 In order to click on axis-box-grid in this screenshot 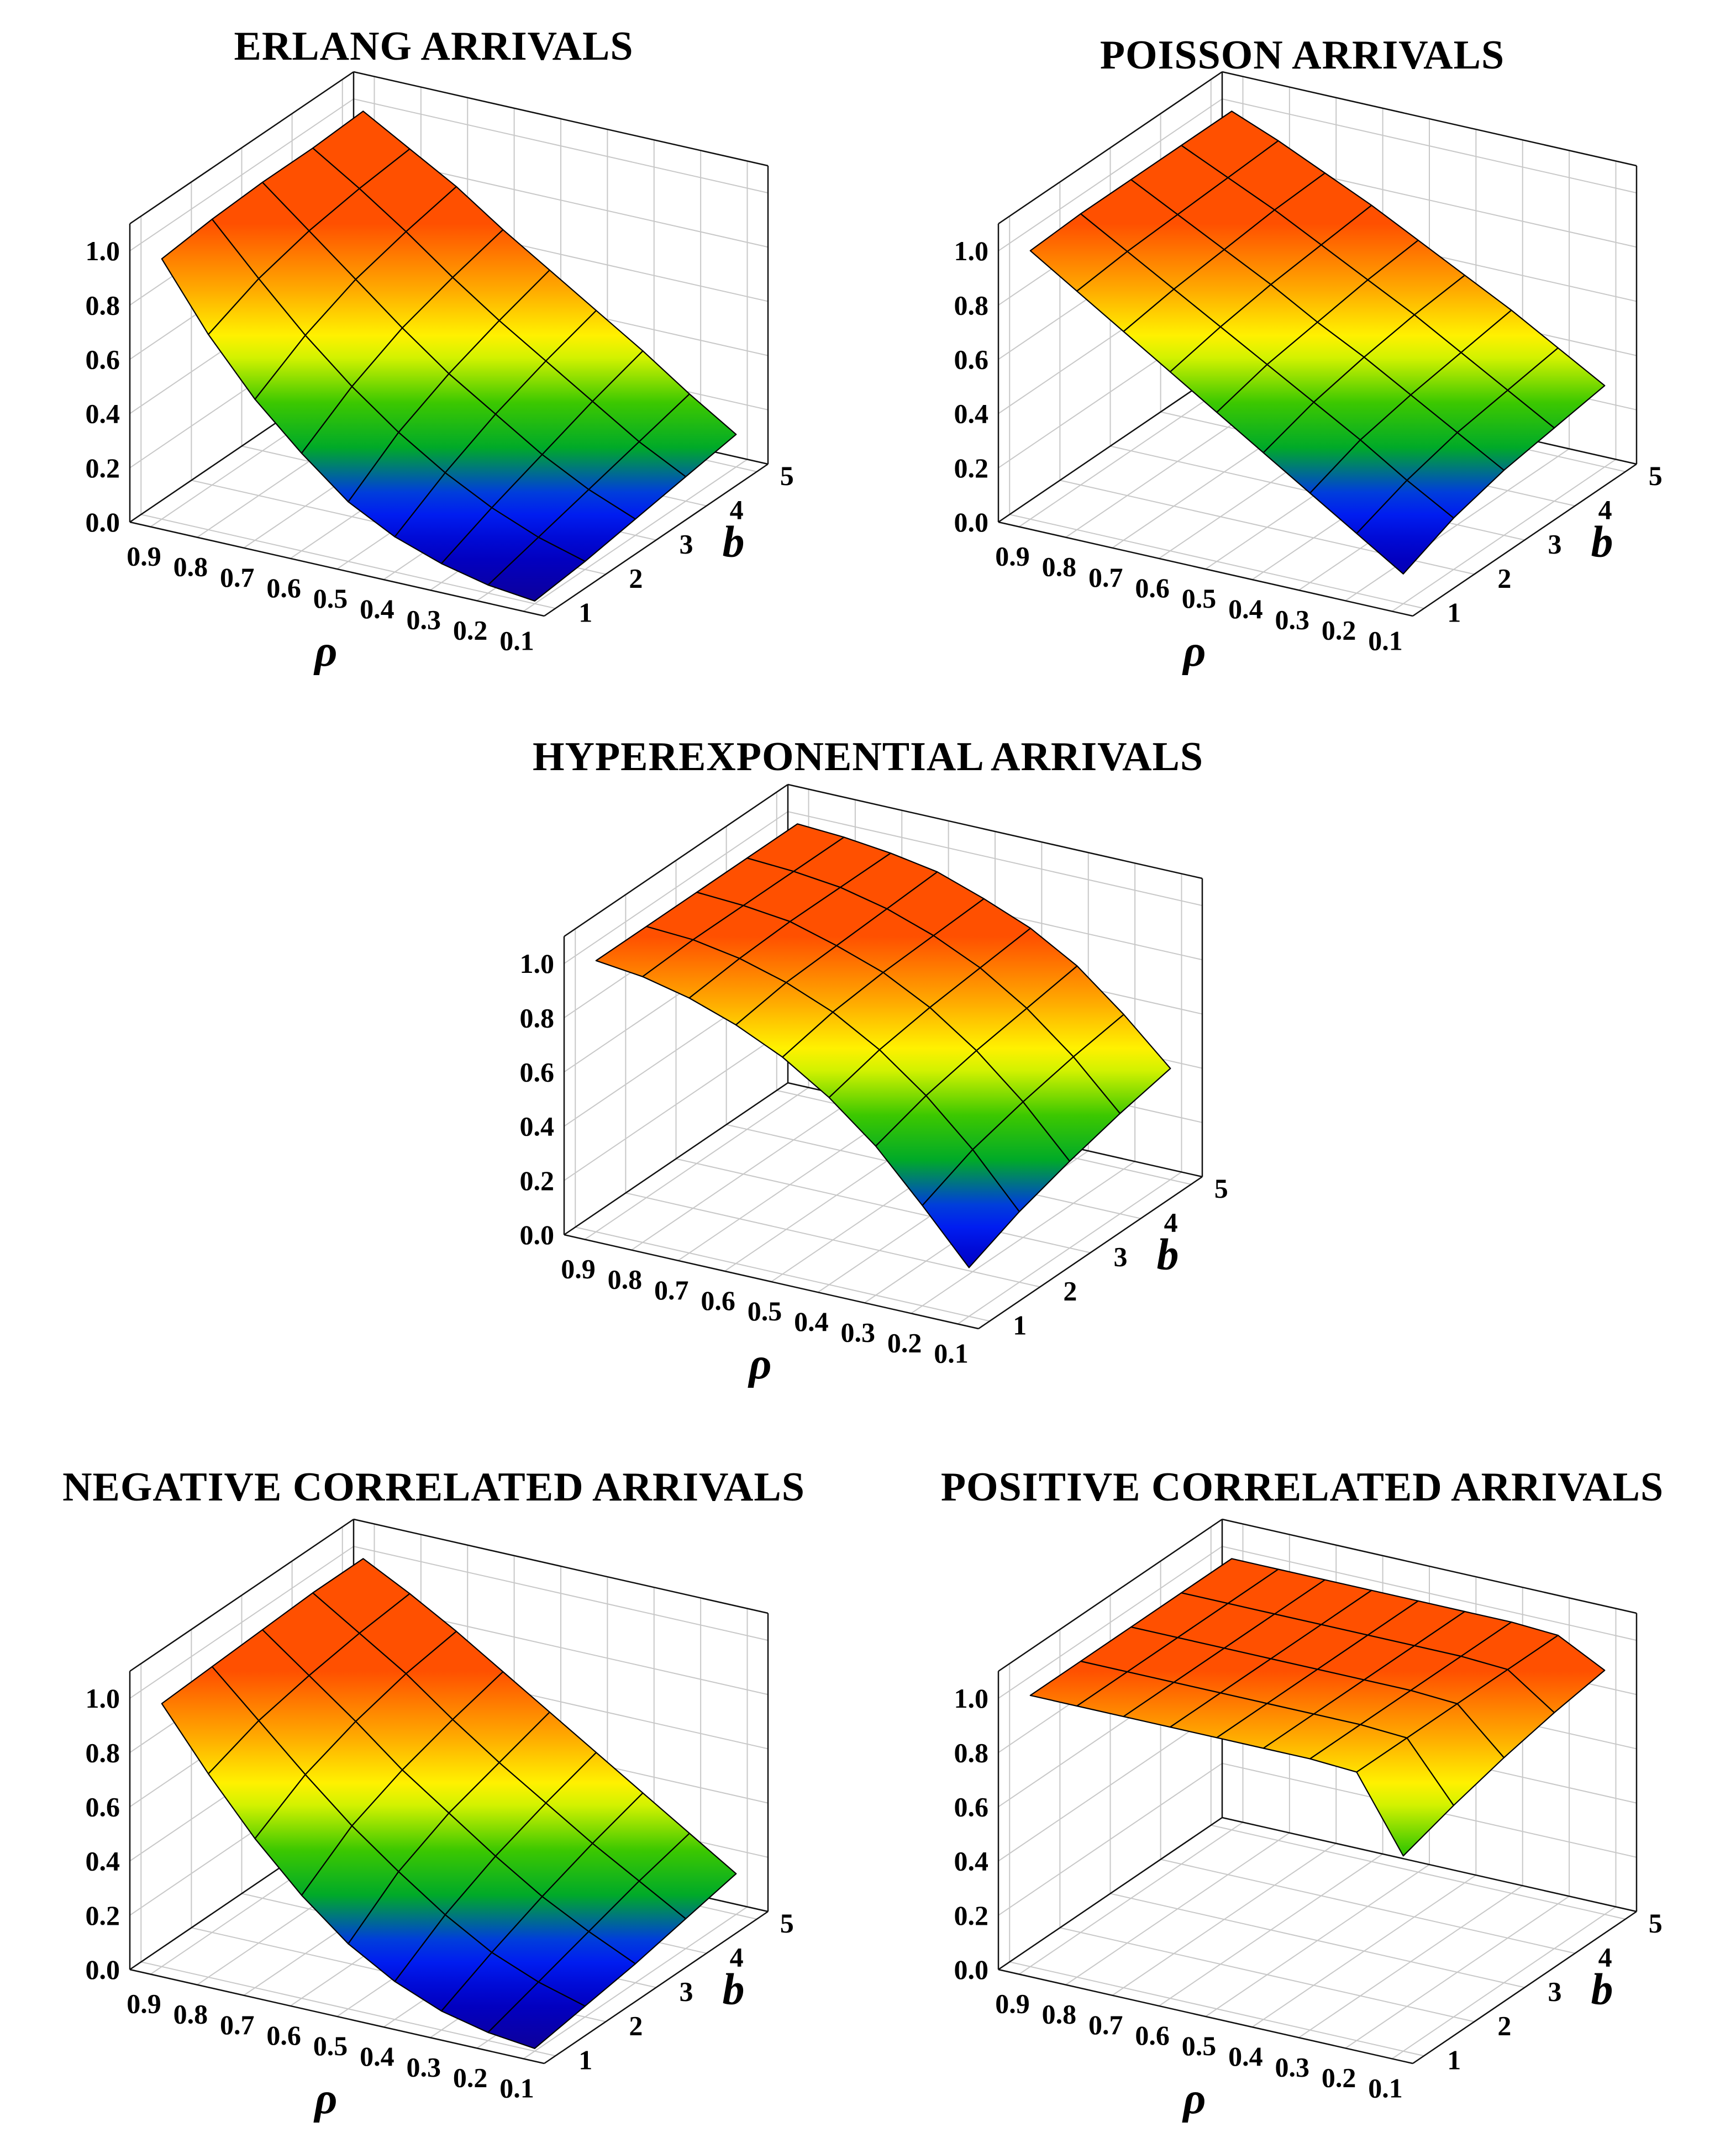, I will do `click(1317, 1792)`.